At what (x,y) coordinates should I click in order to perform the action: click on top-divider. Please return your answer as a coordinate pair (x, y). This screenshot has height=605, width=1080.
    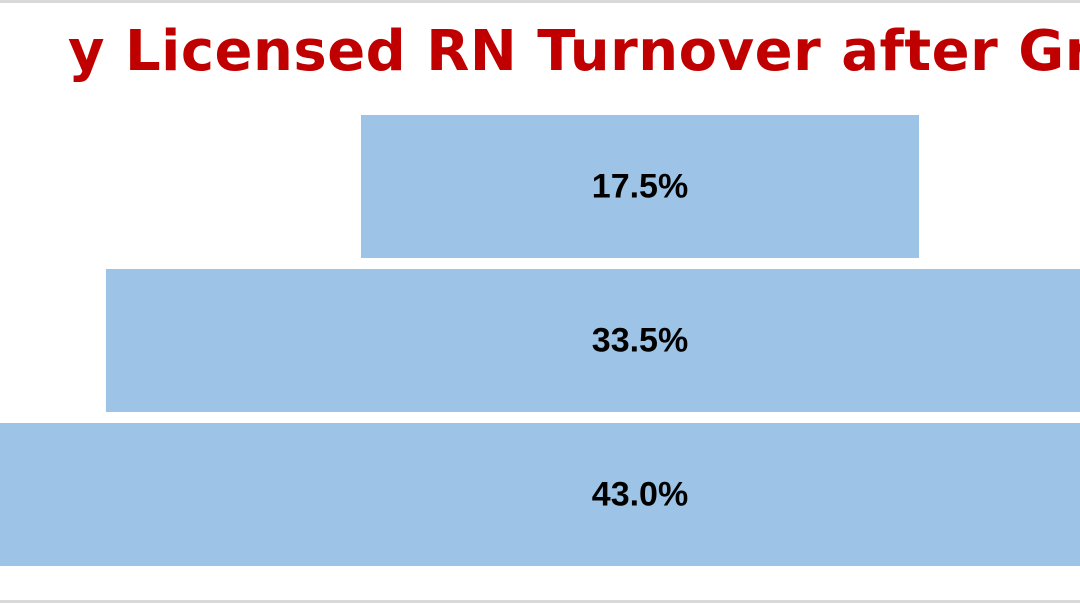
    Looking at the image, I should click on (540, 1).